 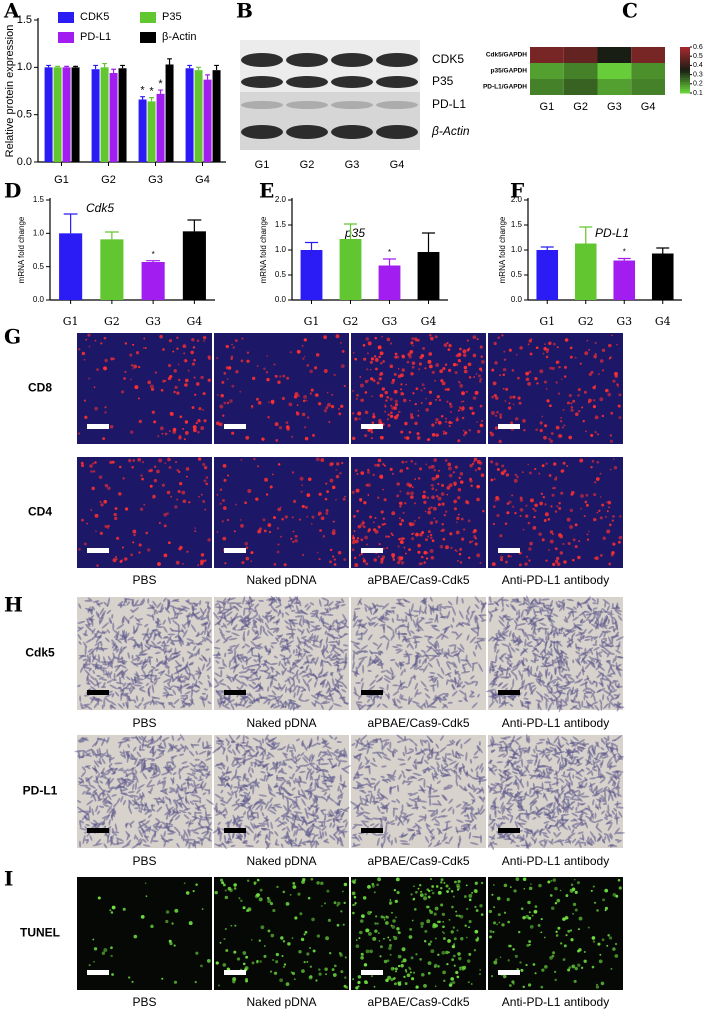 What do you see at coordinates (179, 37) in the screenshot?
I see `legend-label: β-Actin` at bounding box center [179, 37].